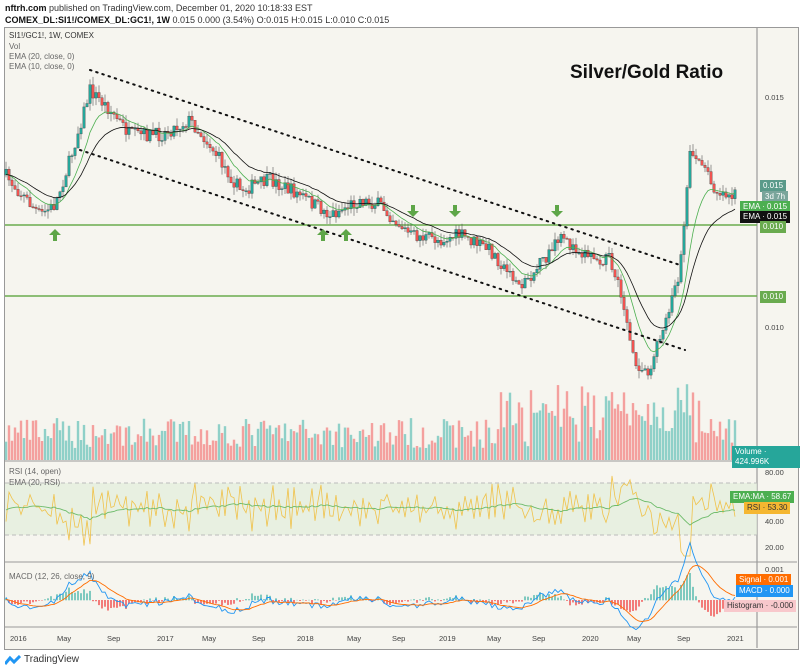 The image size is (800, 669). Describe the element at coordinates (340, 20) in the screenshot. I see `low: L:0.010` at that location.